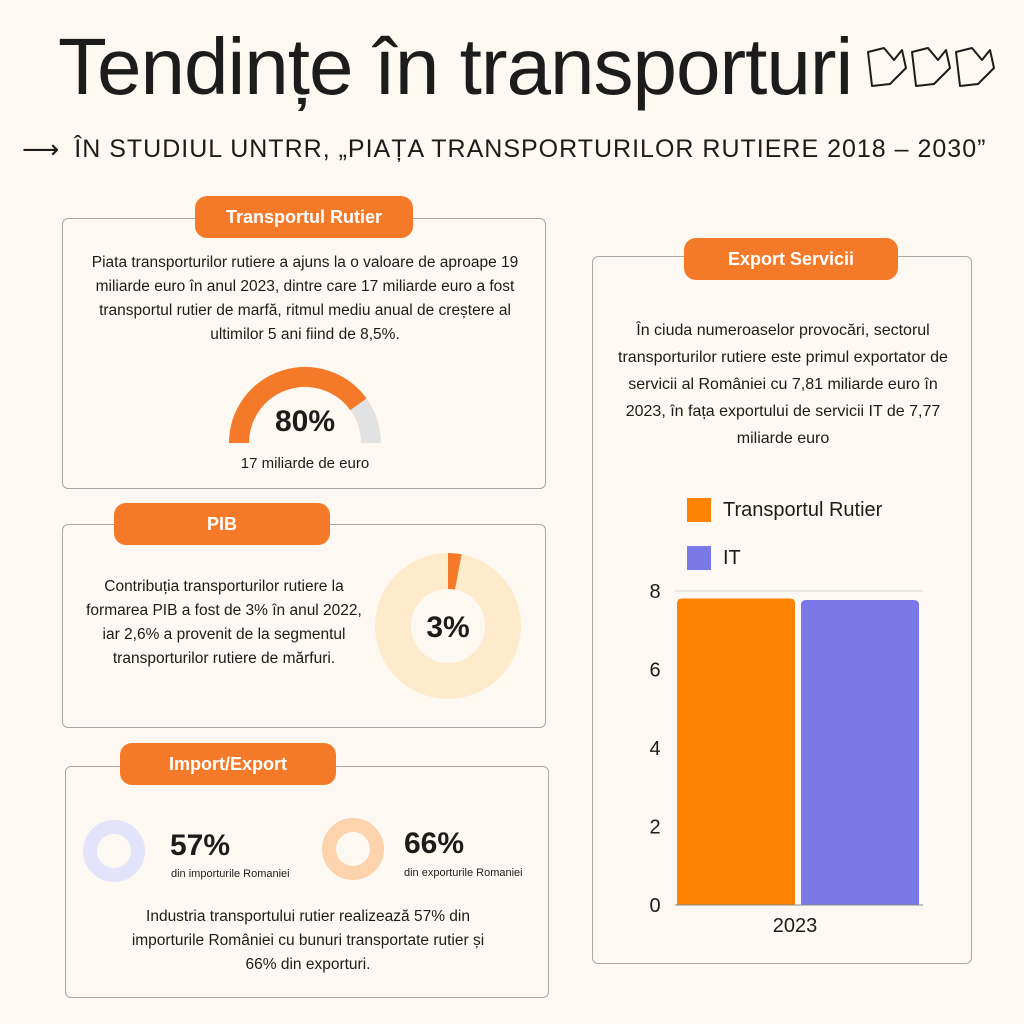 This screenshot has height=1024, width=1024. Describe the element at coordinates (699, 510) in the screenshot. I see `legend-swatch-road` at that location.